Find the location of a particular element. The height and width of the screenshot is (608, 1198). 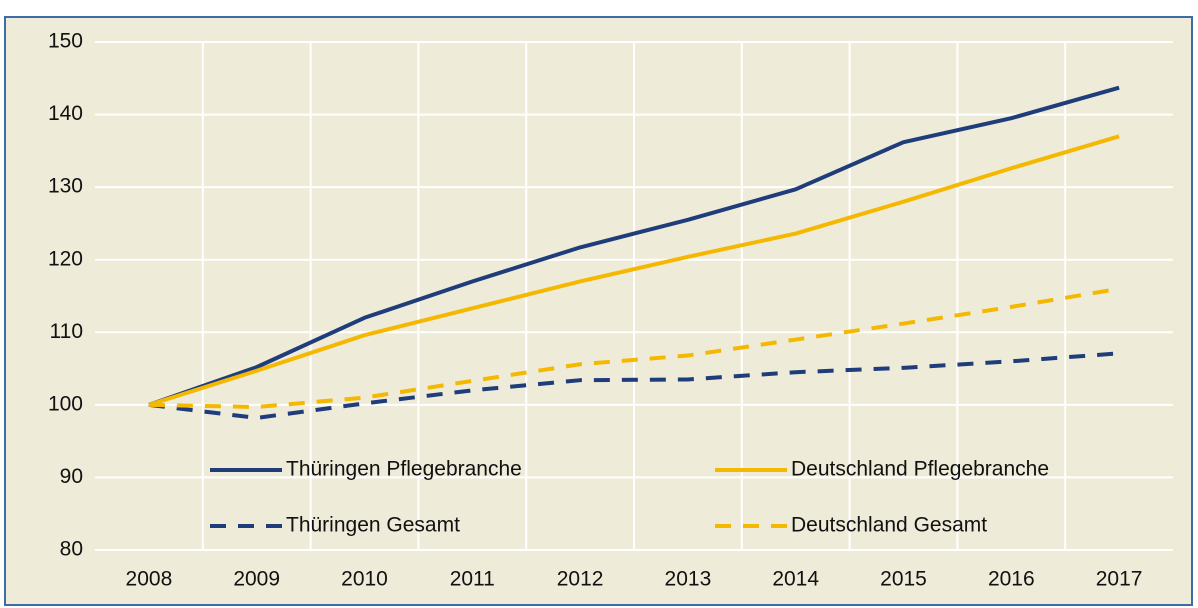

x-tick-label: 2012 is located at coordinates (580, 579).